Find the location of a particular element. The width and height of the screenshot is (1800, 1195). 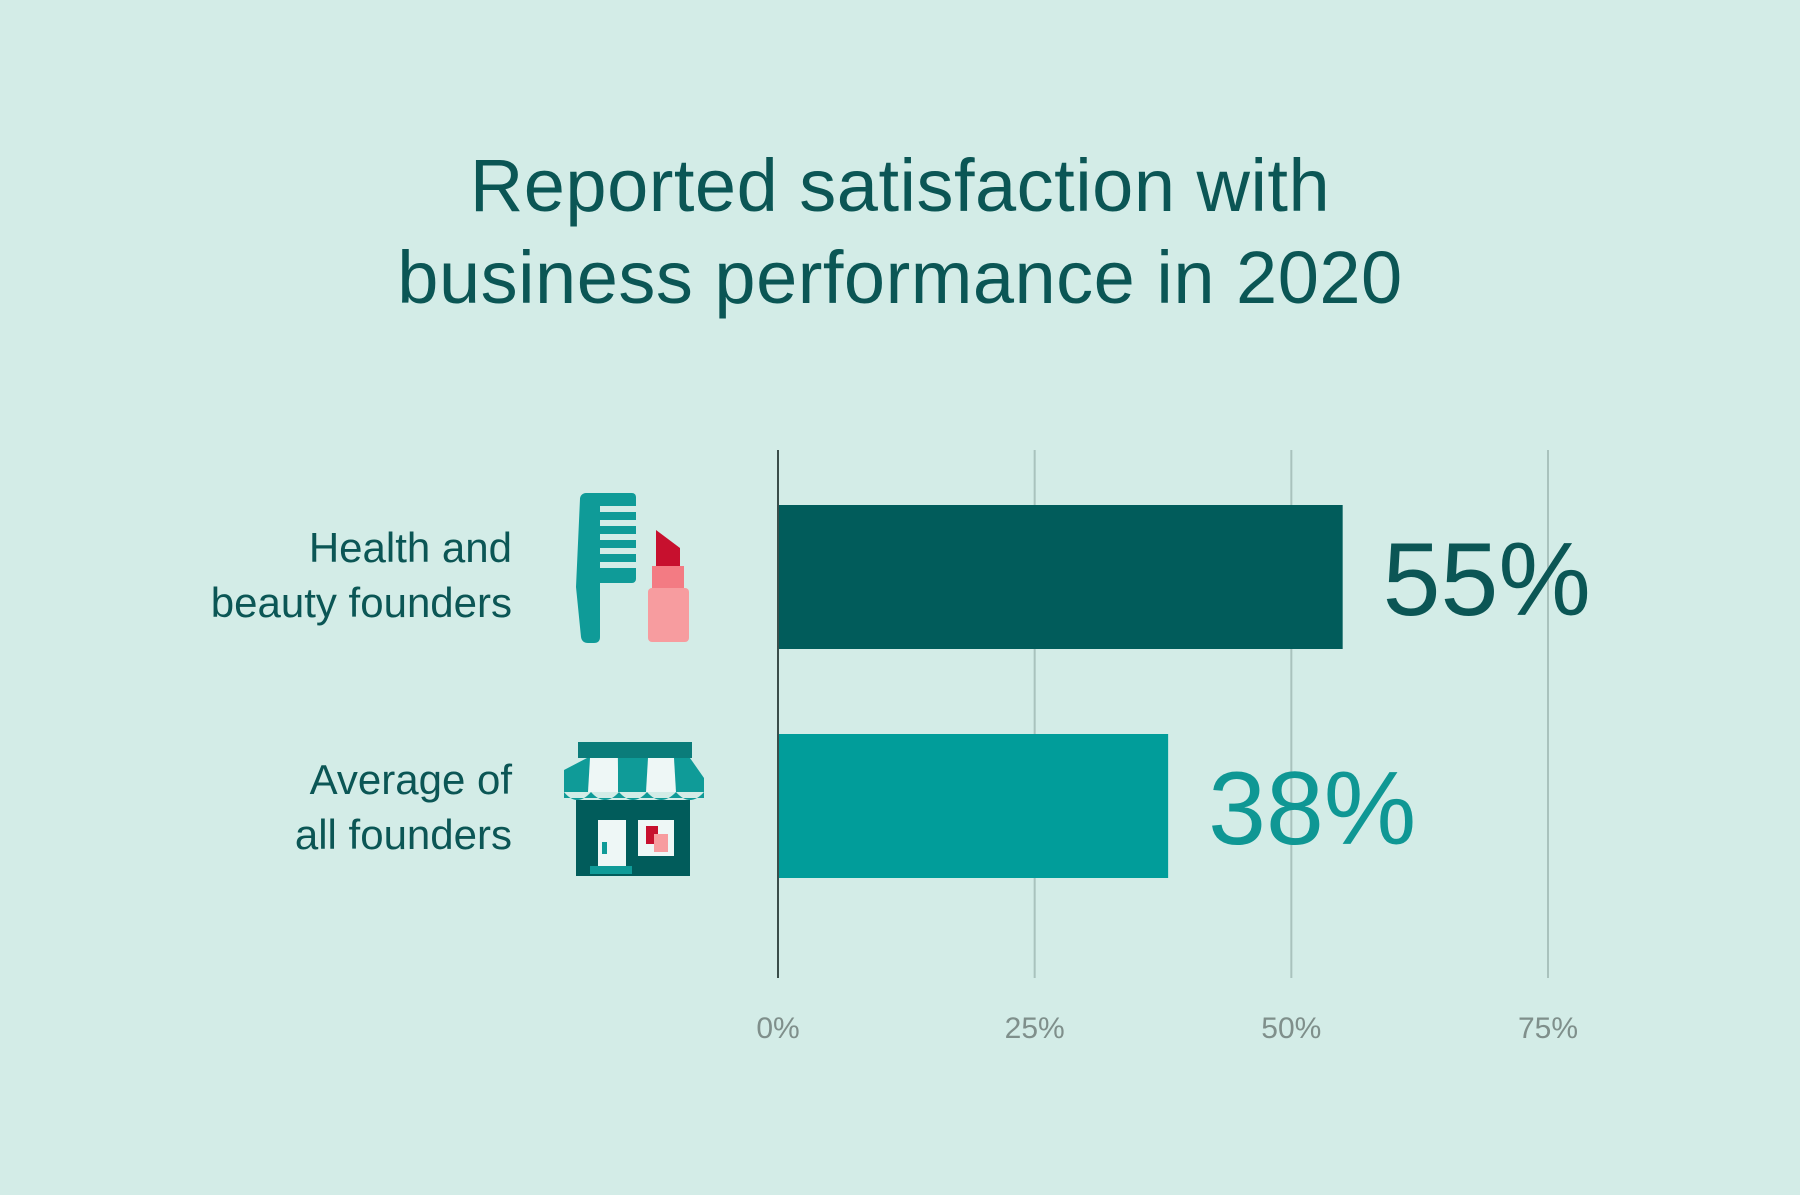

category-label-all-founders: Average of all founders is located at coordinates (302, 807).